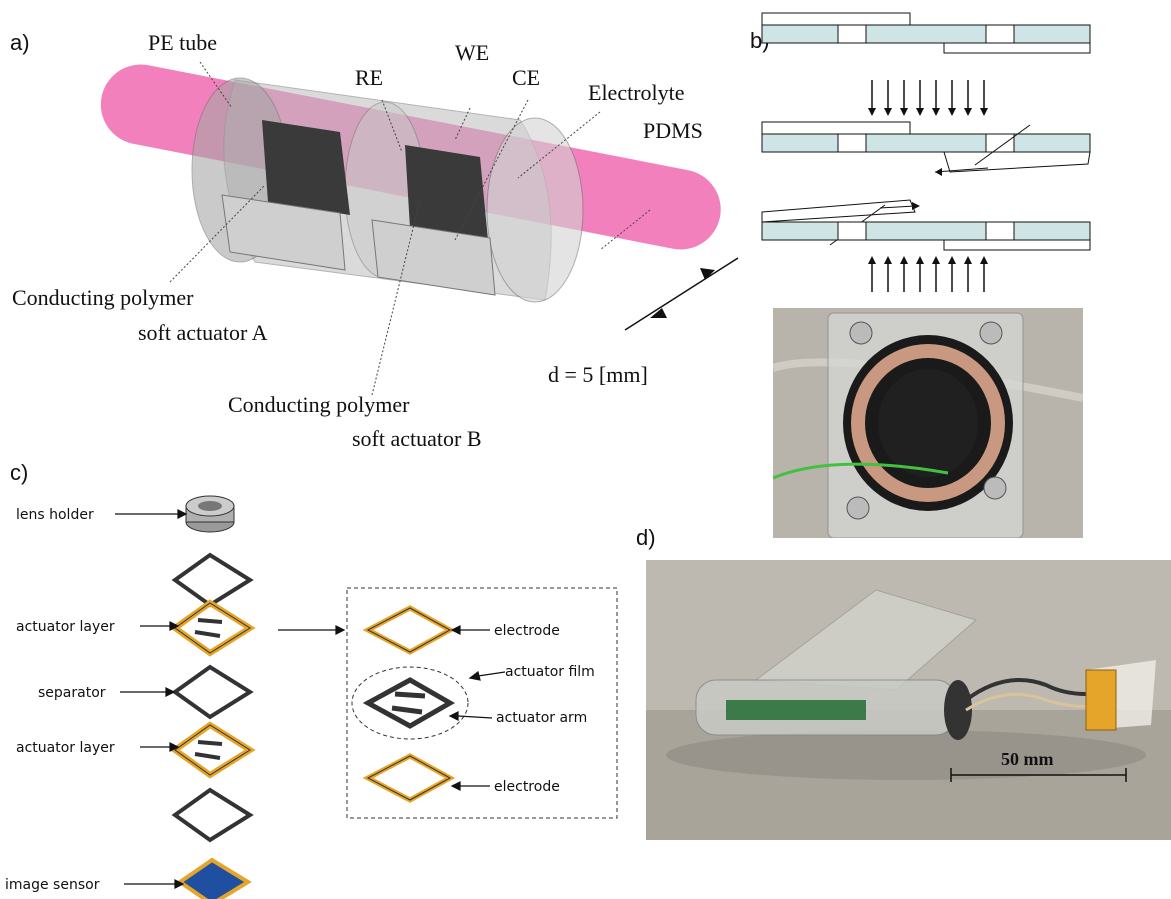 The width and height of the screenshot is (1171, 899). Describe the element at coordinates (527, 631) in the screenshot. I see `label-electrode-top: electrode` at that location.